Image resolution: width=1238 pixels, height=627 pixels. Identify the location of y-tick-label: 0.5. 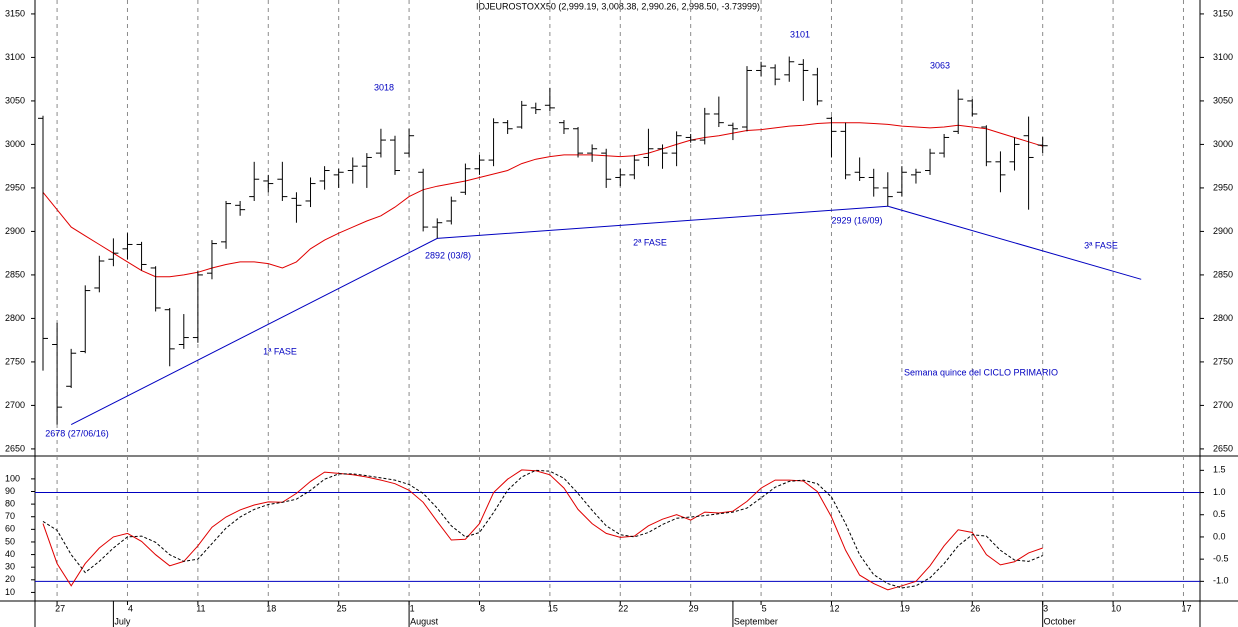
(1219, 514).